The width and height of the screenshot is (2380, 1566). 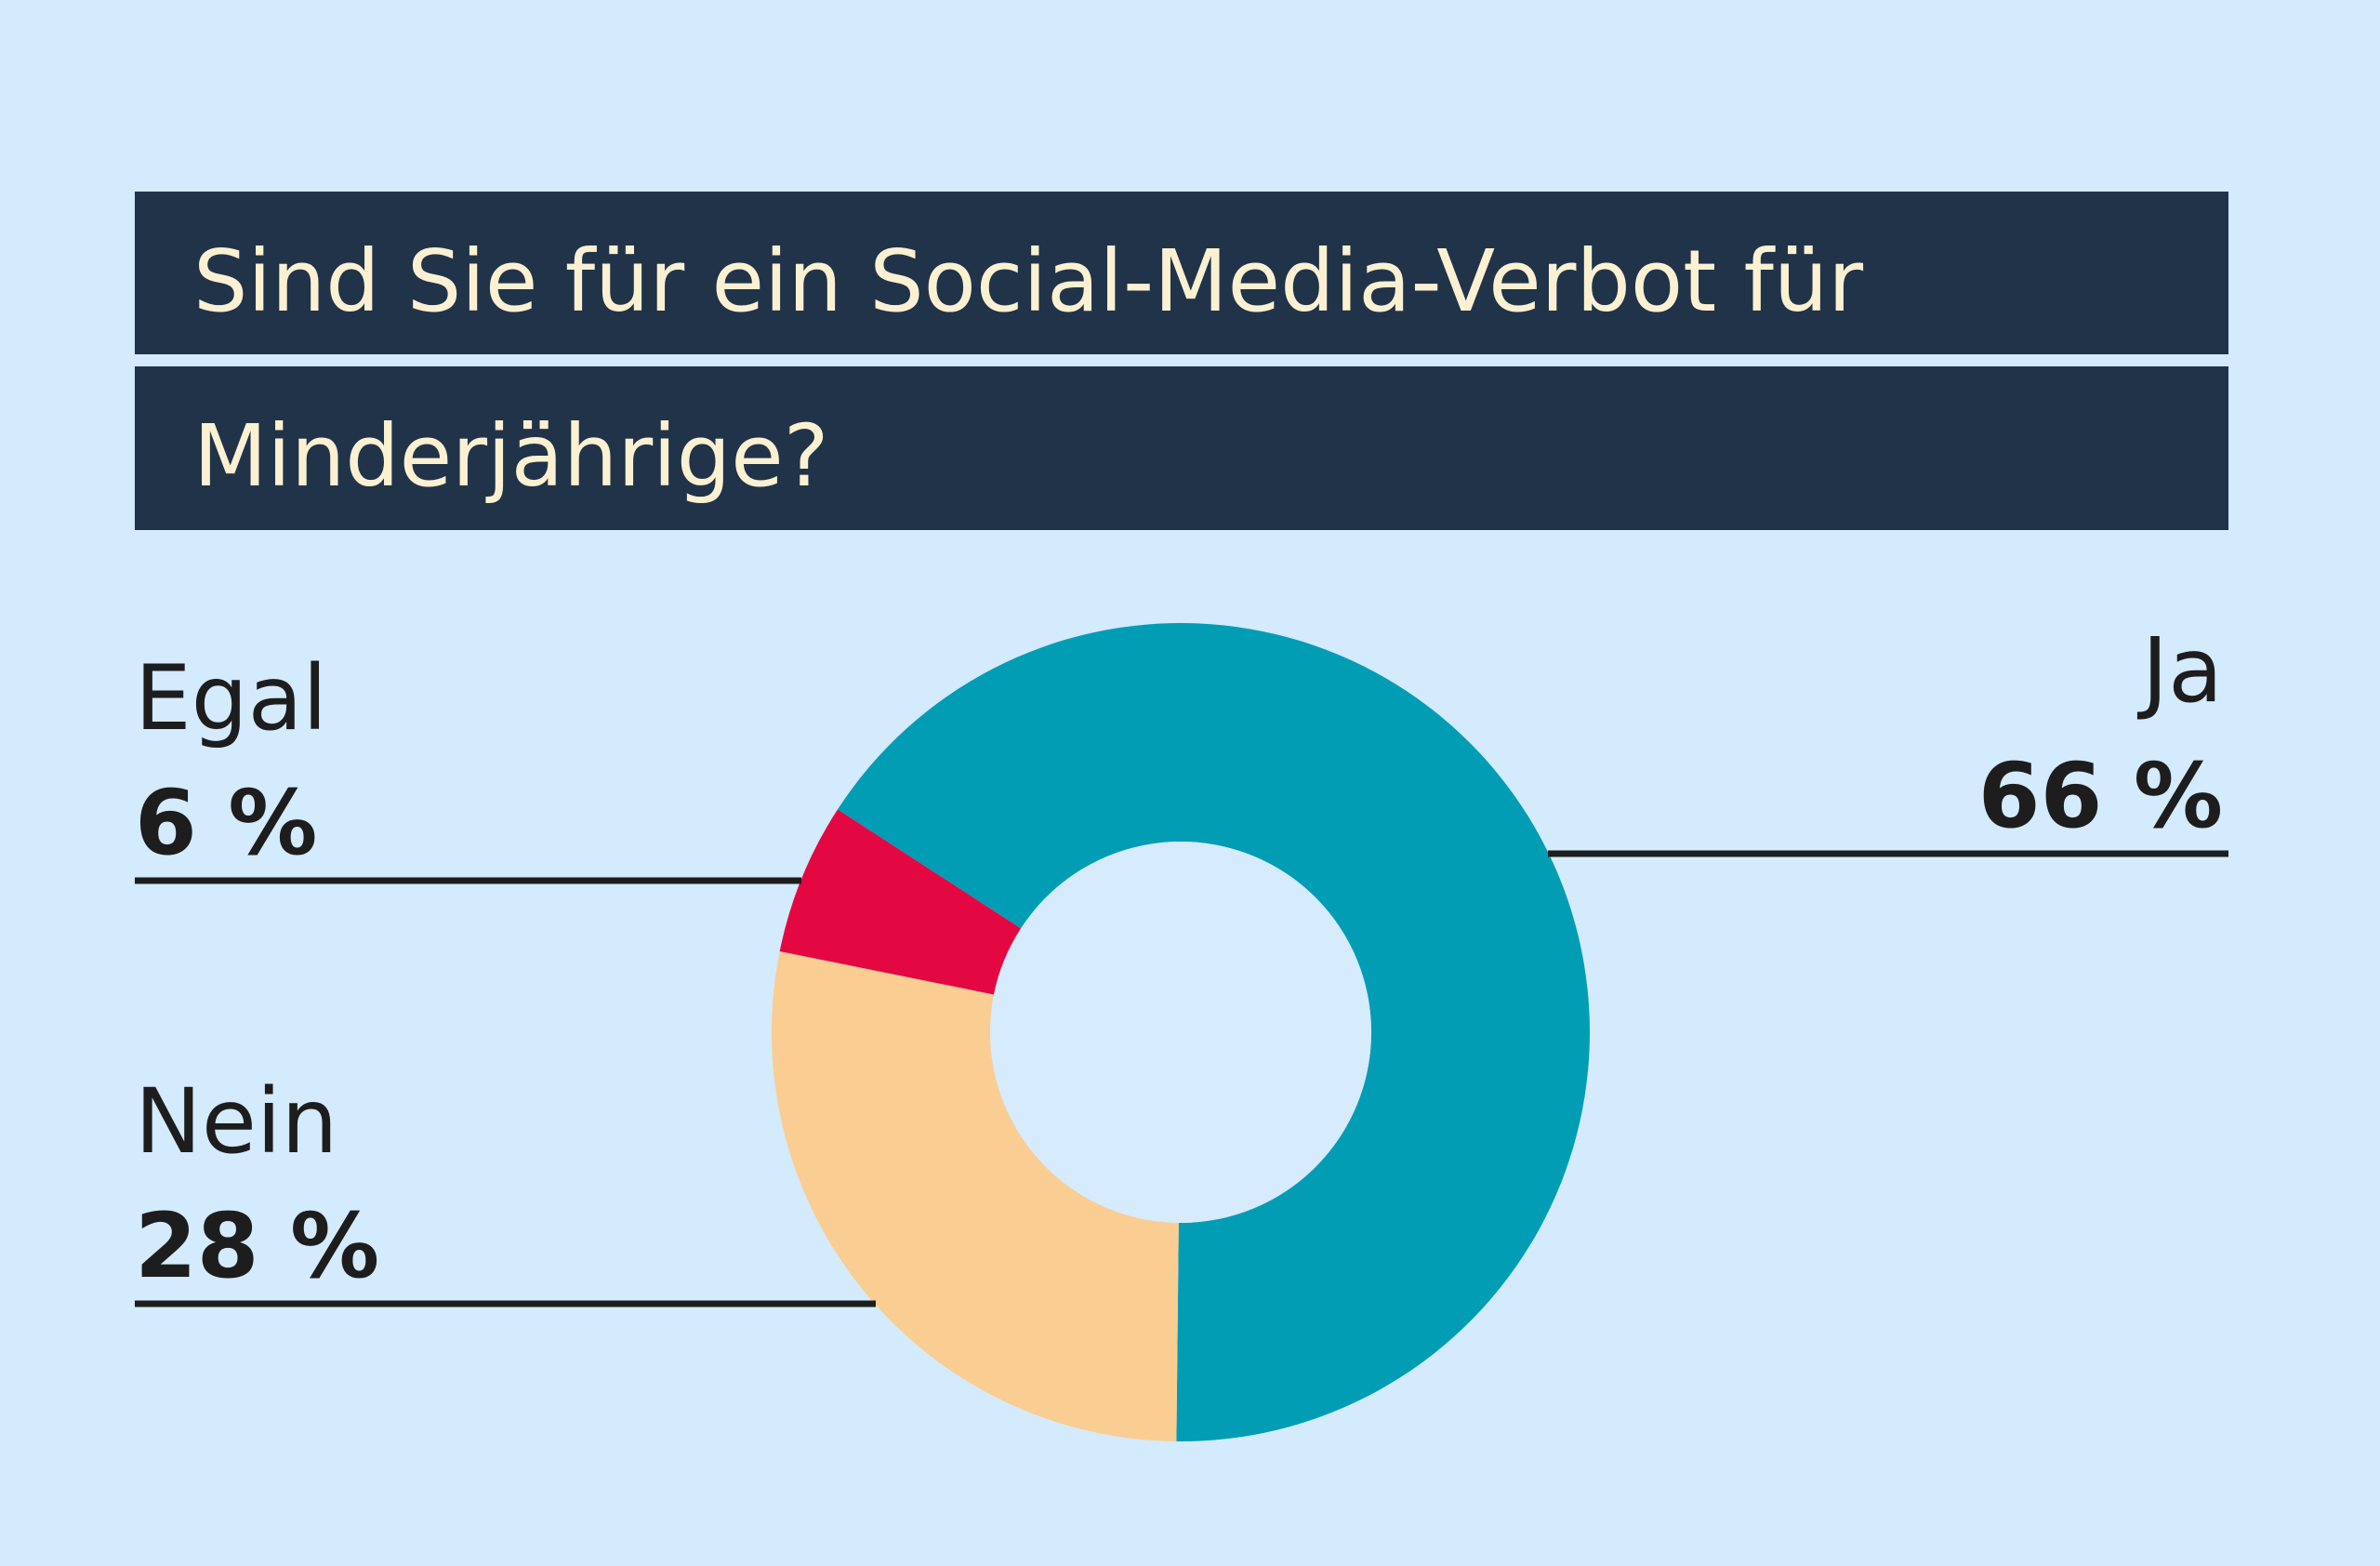 I want to click on slice-value-nein: 28 %, so click(x=257, y=1246).